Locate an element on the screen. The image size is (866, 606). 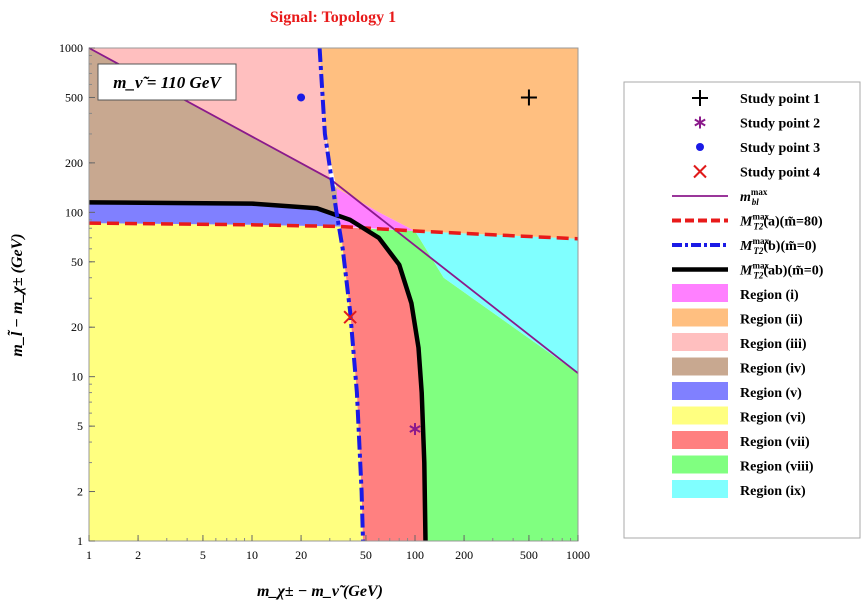
legend-study-point-1-symbol is located at coordinates (700, 98).